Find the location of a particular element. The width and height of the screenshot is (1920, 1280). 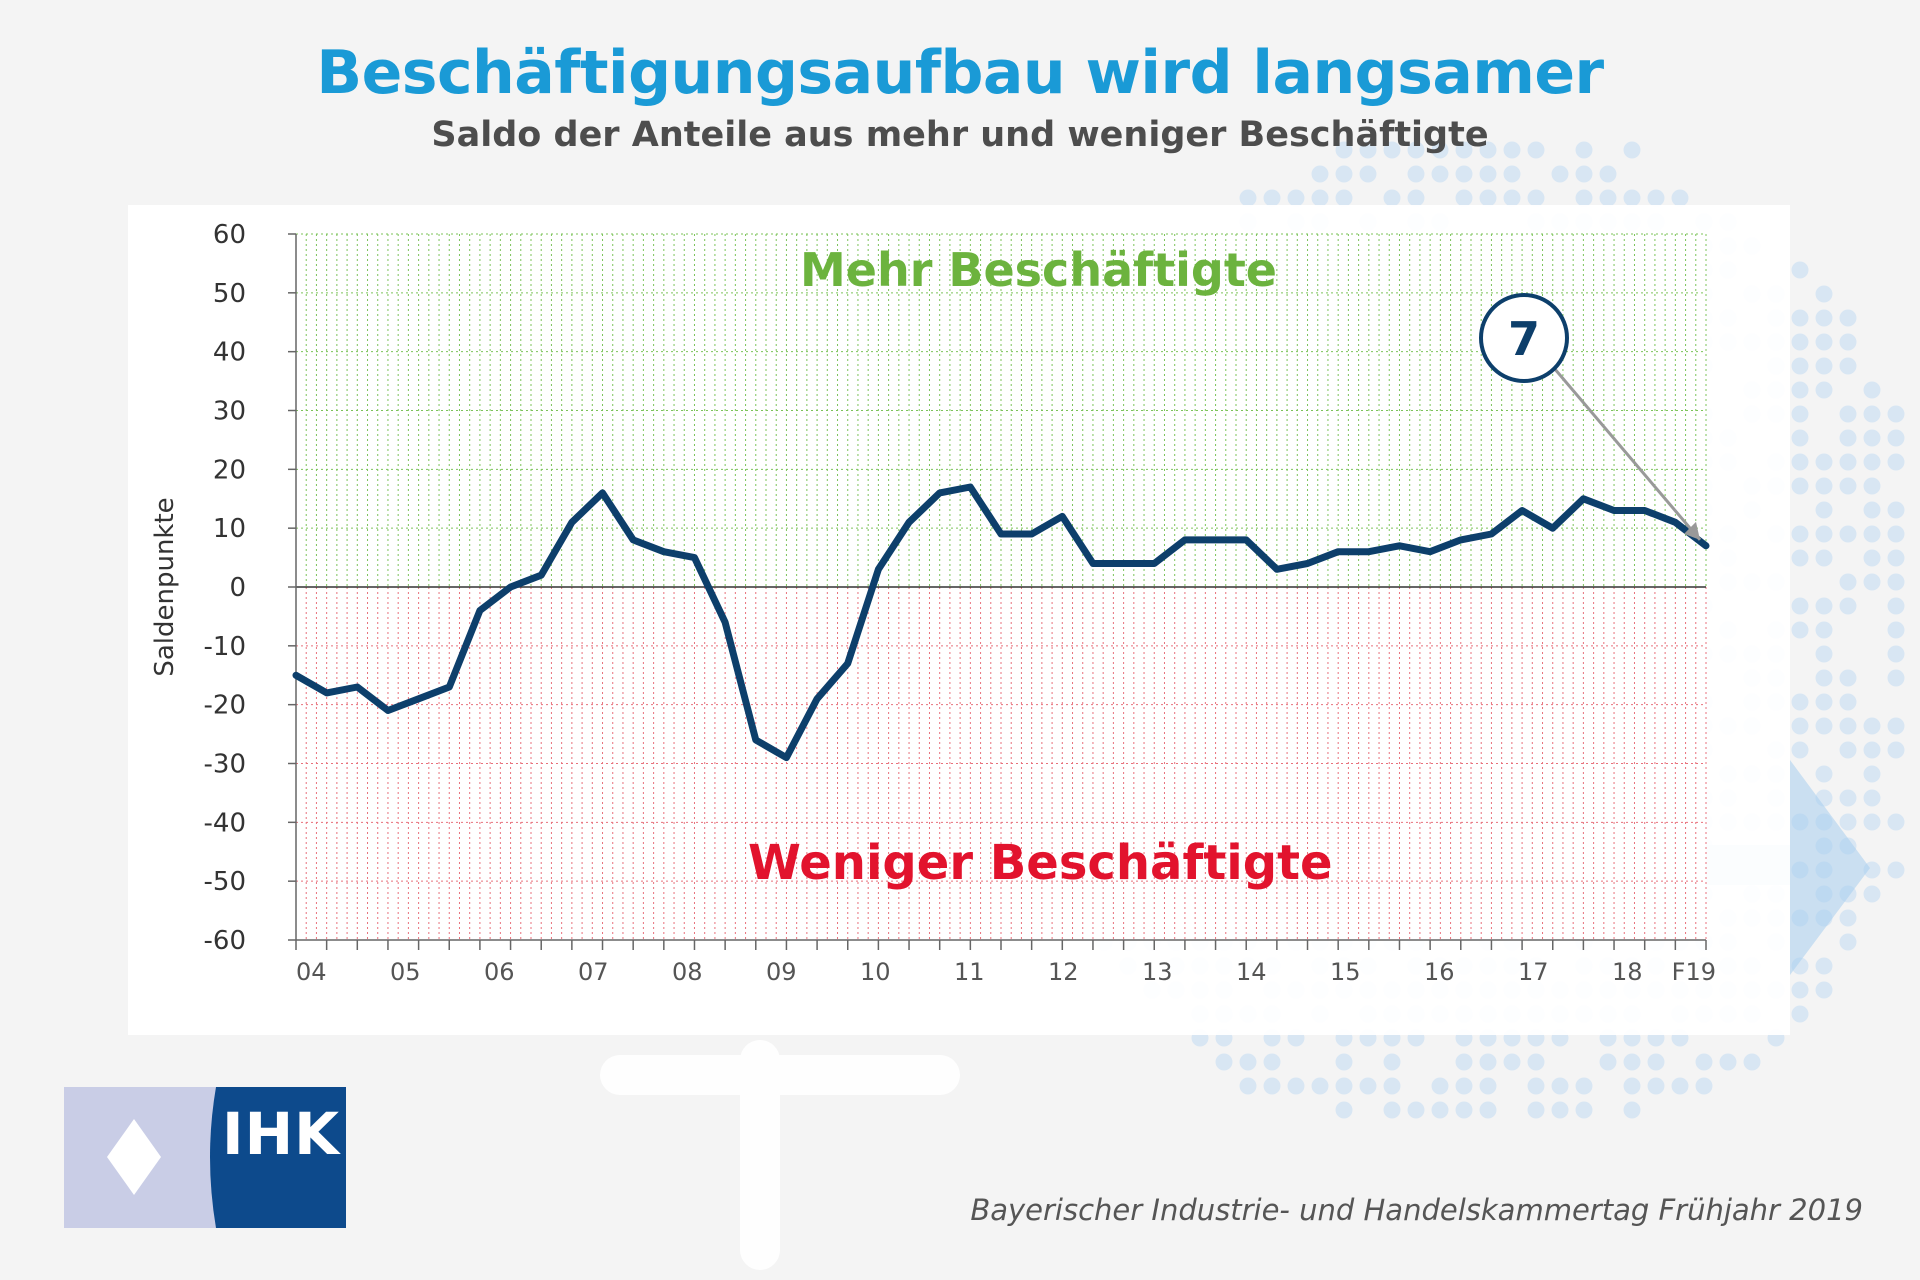

callout-value: 7 is located at coordinates (1524, 339).